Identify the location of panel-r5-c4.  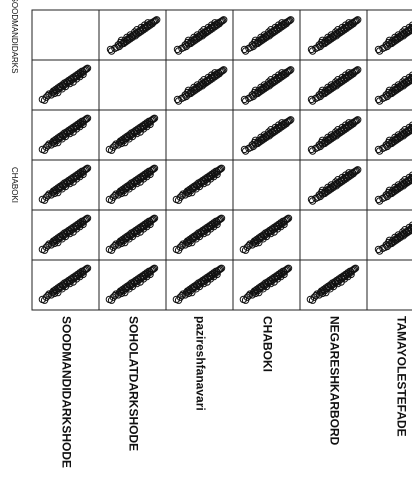
(333, 285).